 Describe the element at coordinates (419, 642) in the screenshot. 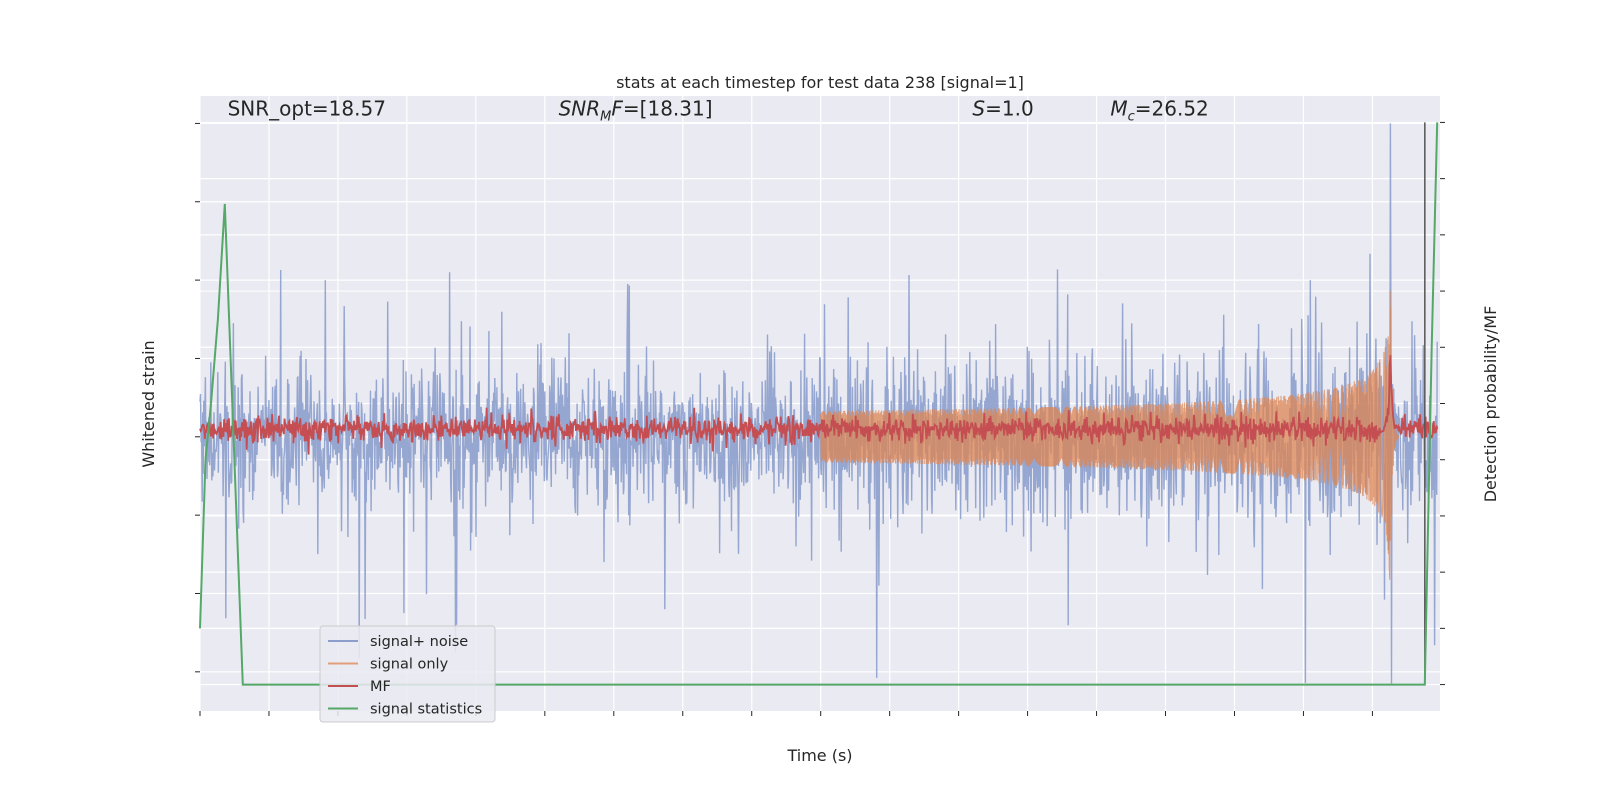

I see `legend-label: signal+ noise` at that location.